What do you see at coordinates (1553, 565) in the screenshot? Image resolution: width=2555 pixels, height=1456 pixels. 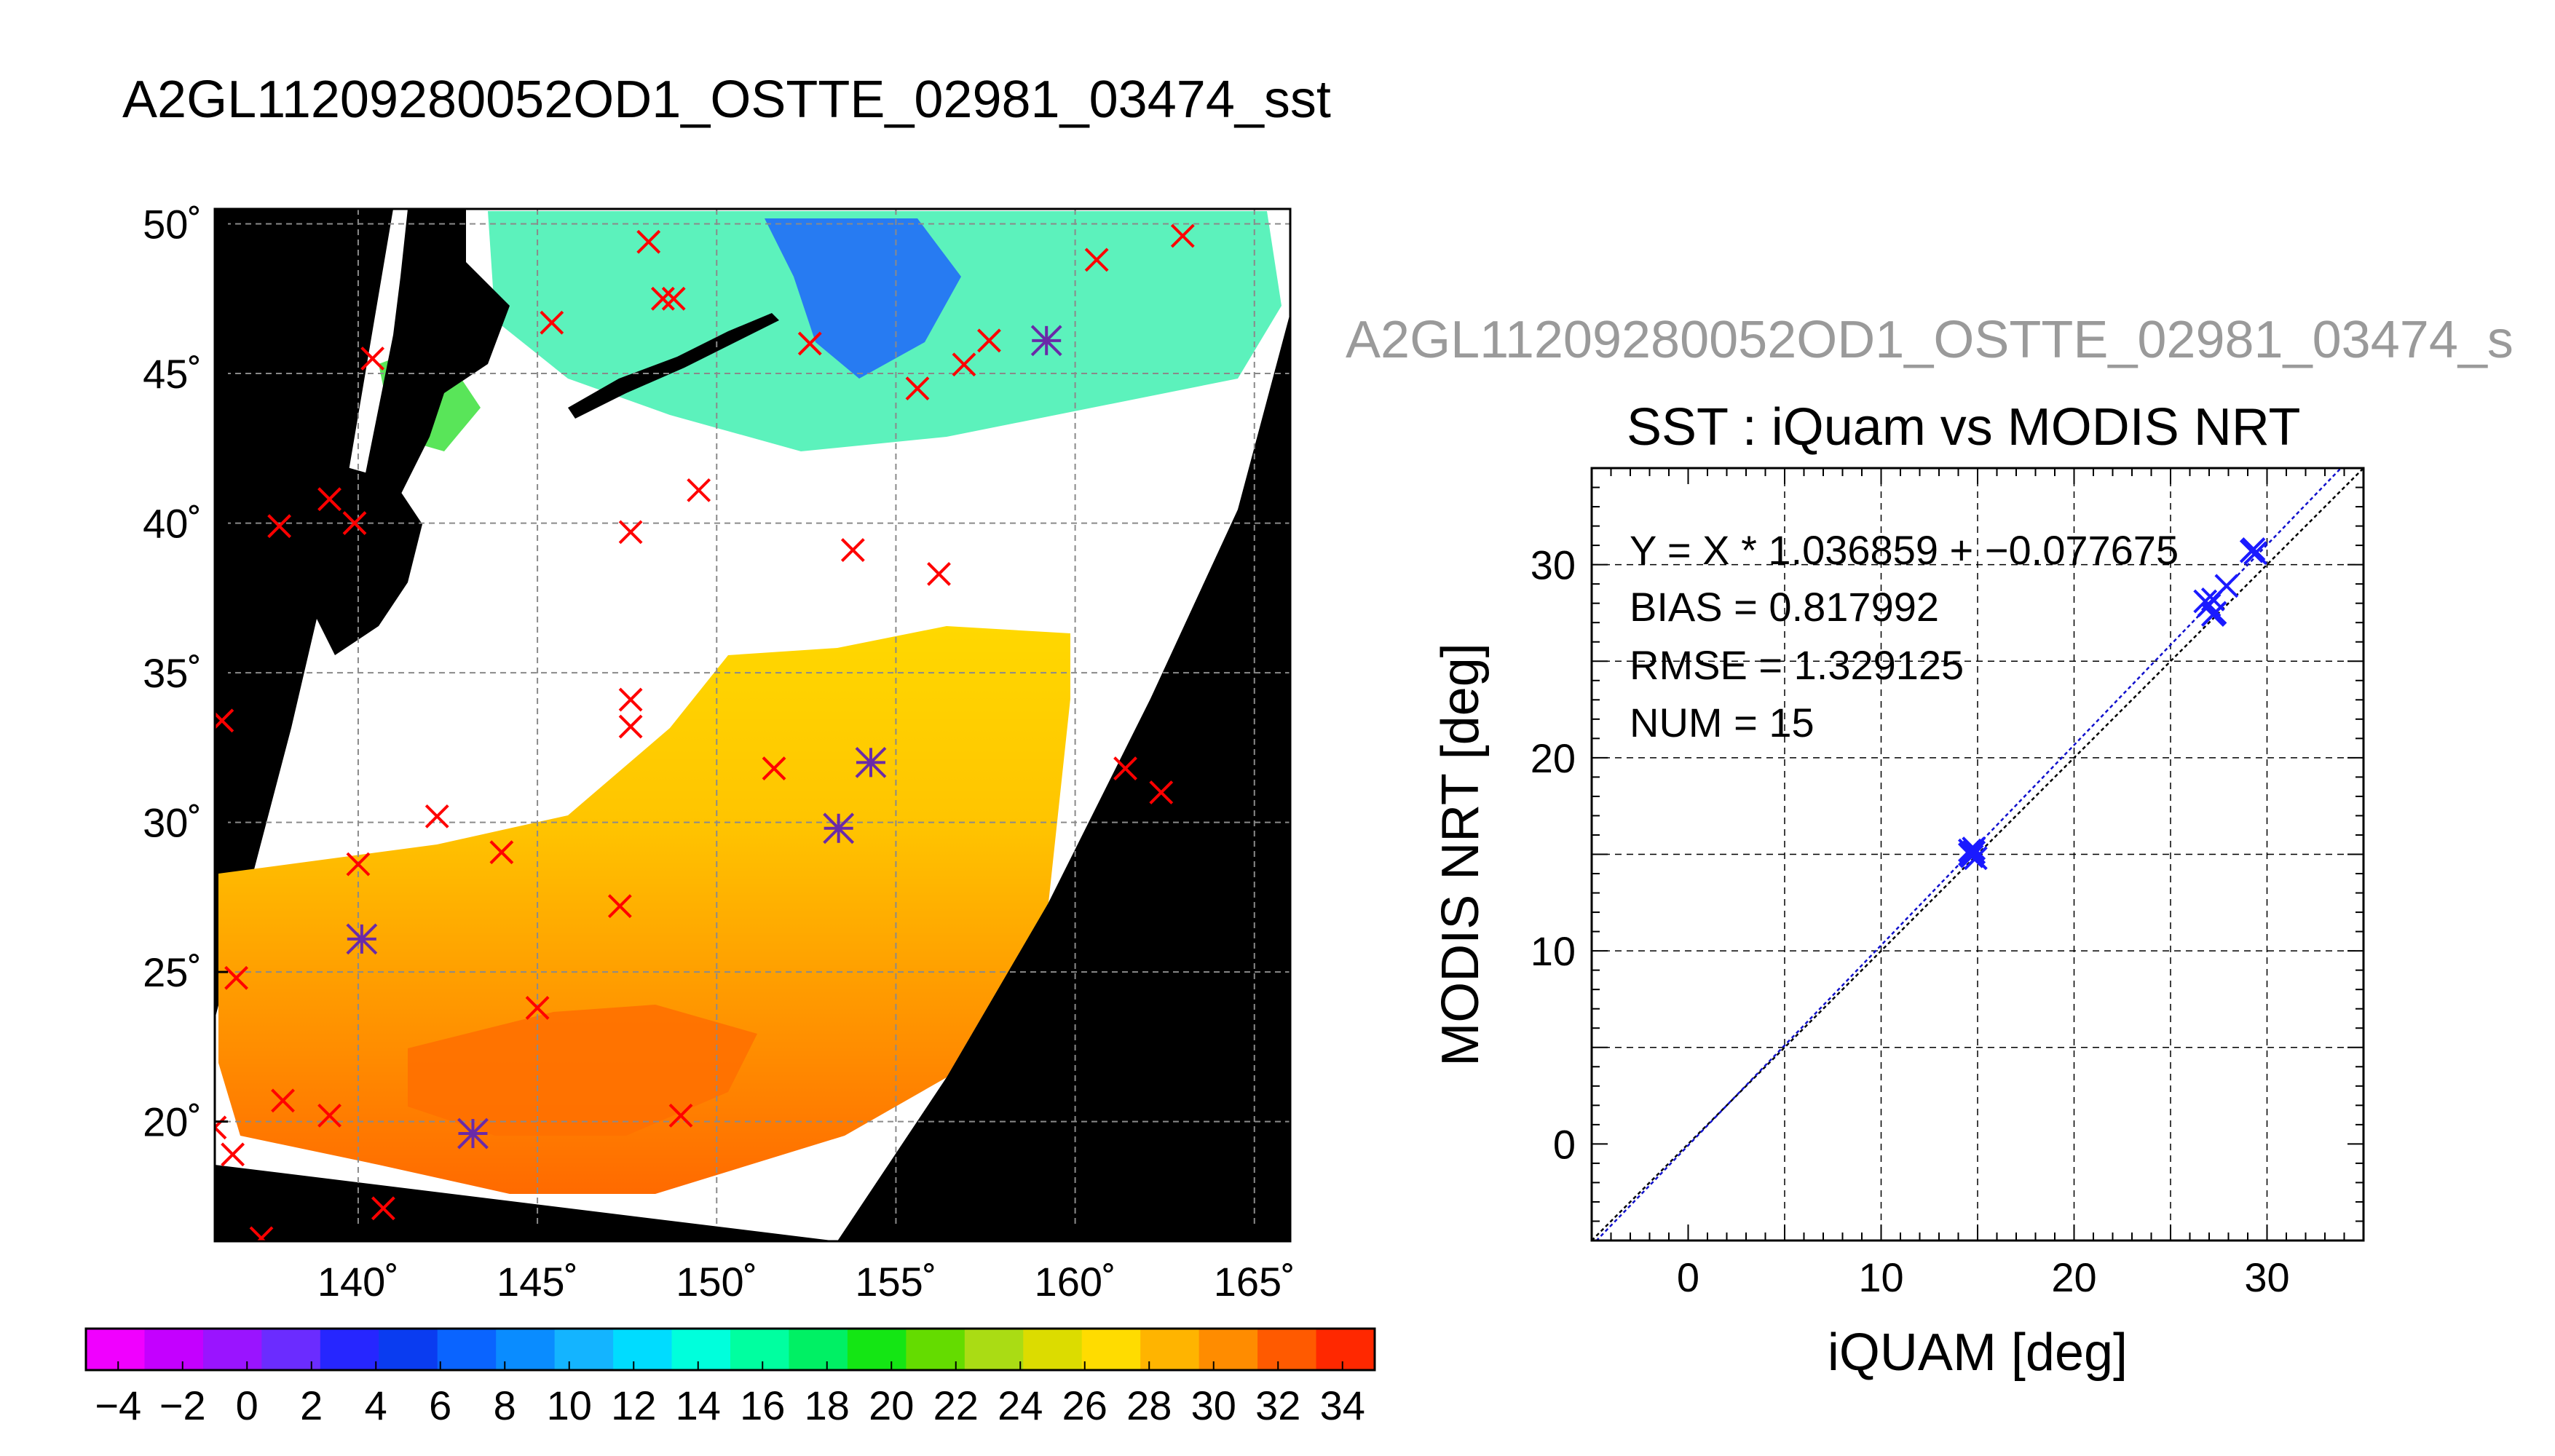 I see `scatter-ytick-label: 30` at bounding box center [1553, 565].